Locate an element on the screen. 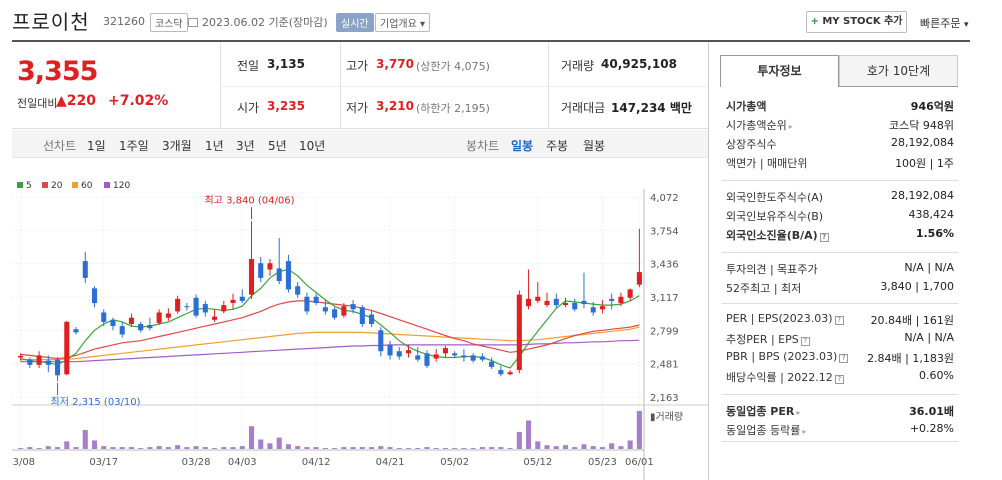  price-change: ▲220 is located at coordinates (76, 101).